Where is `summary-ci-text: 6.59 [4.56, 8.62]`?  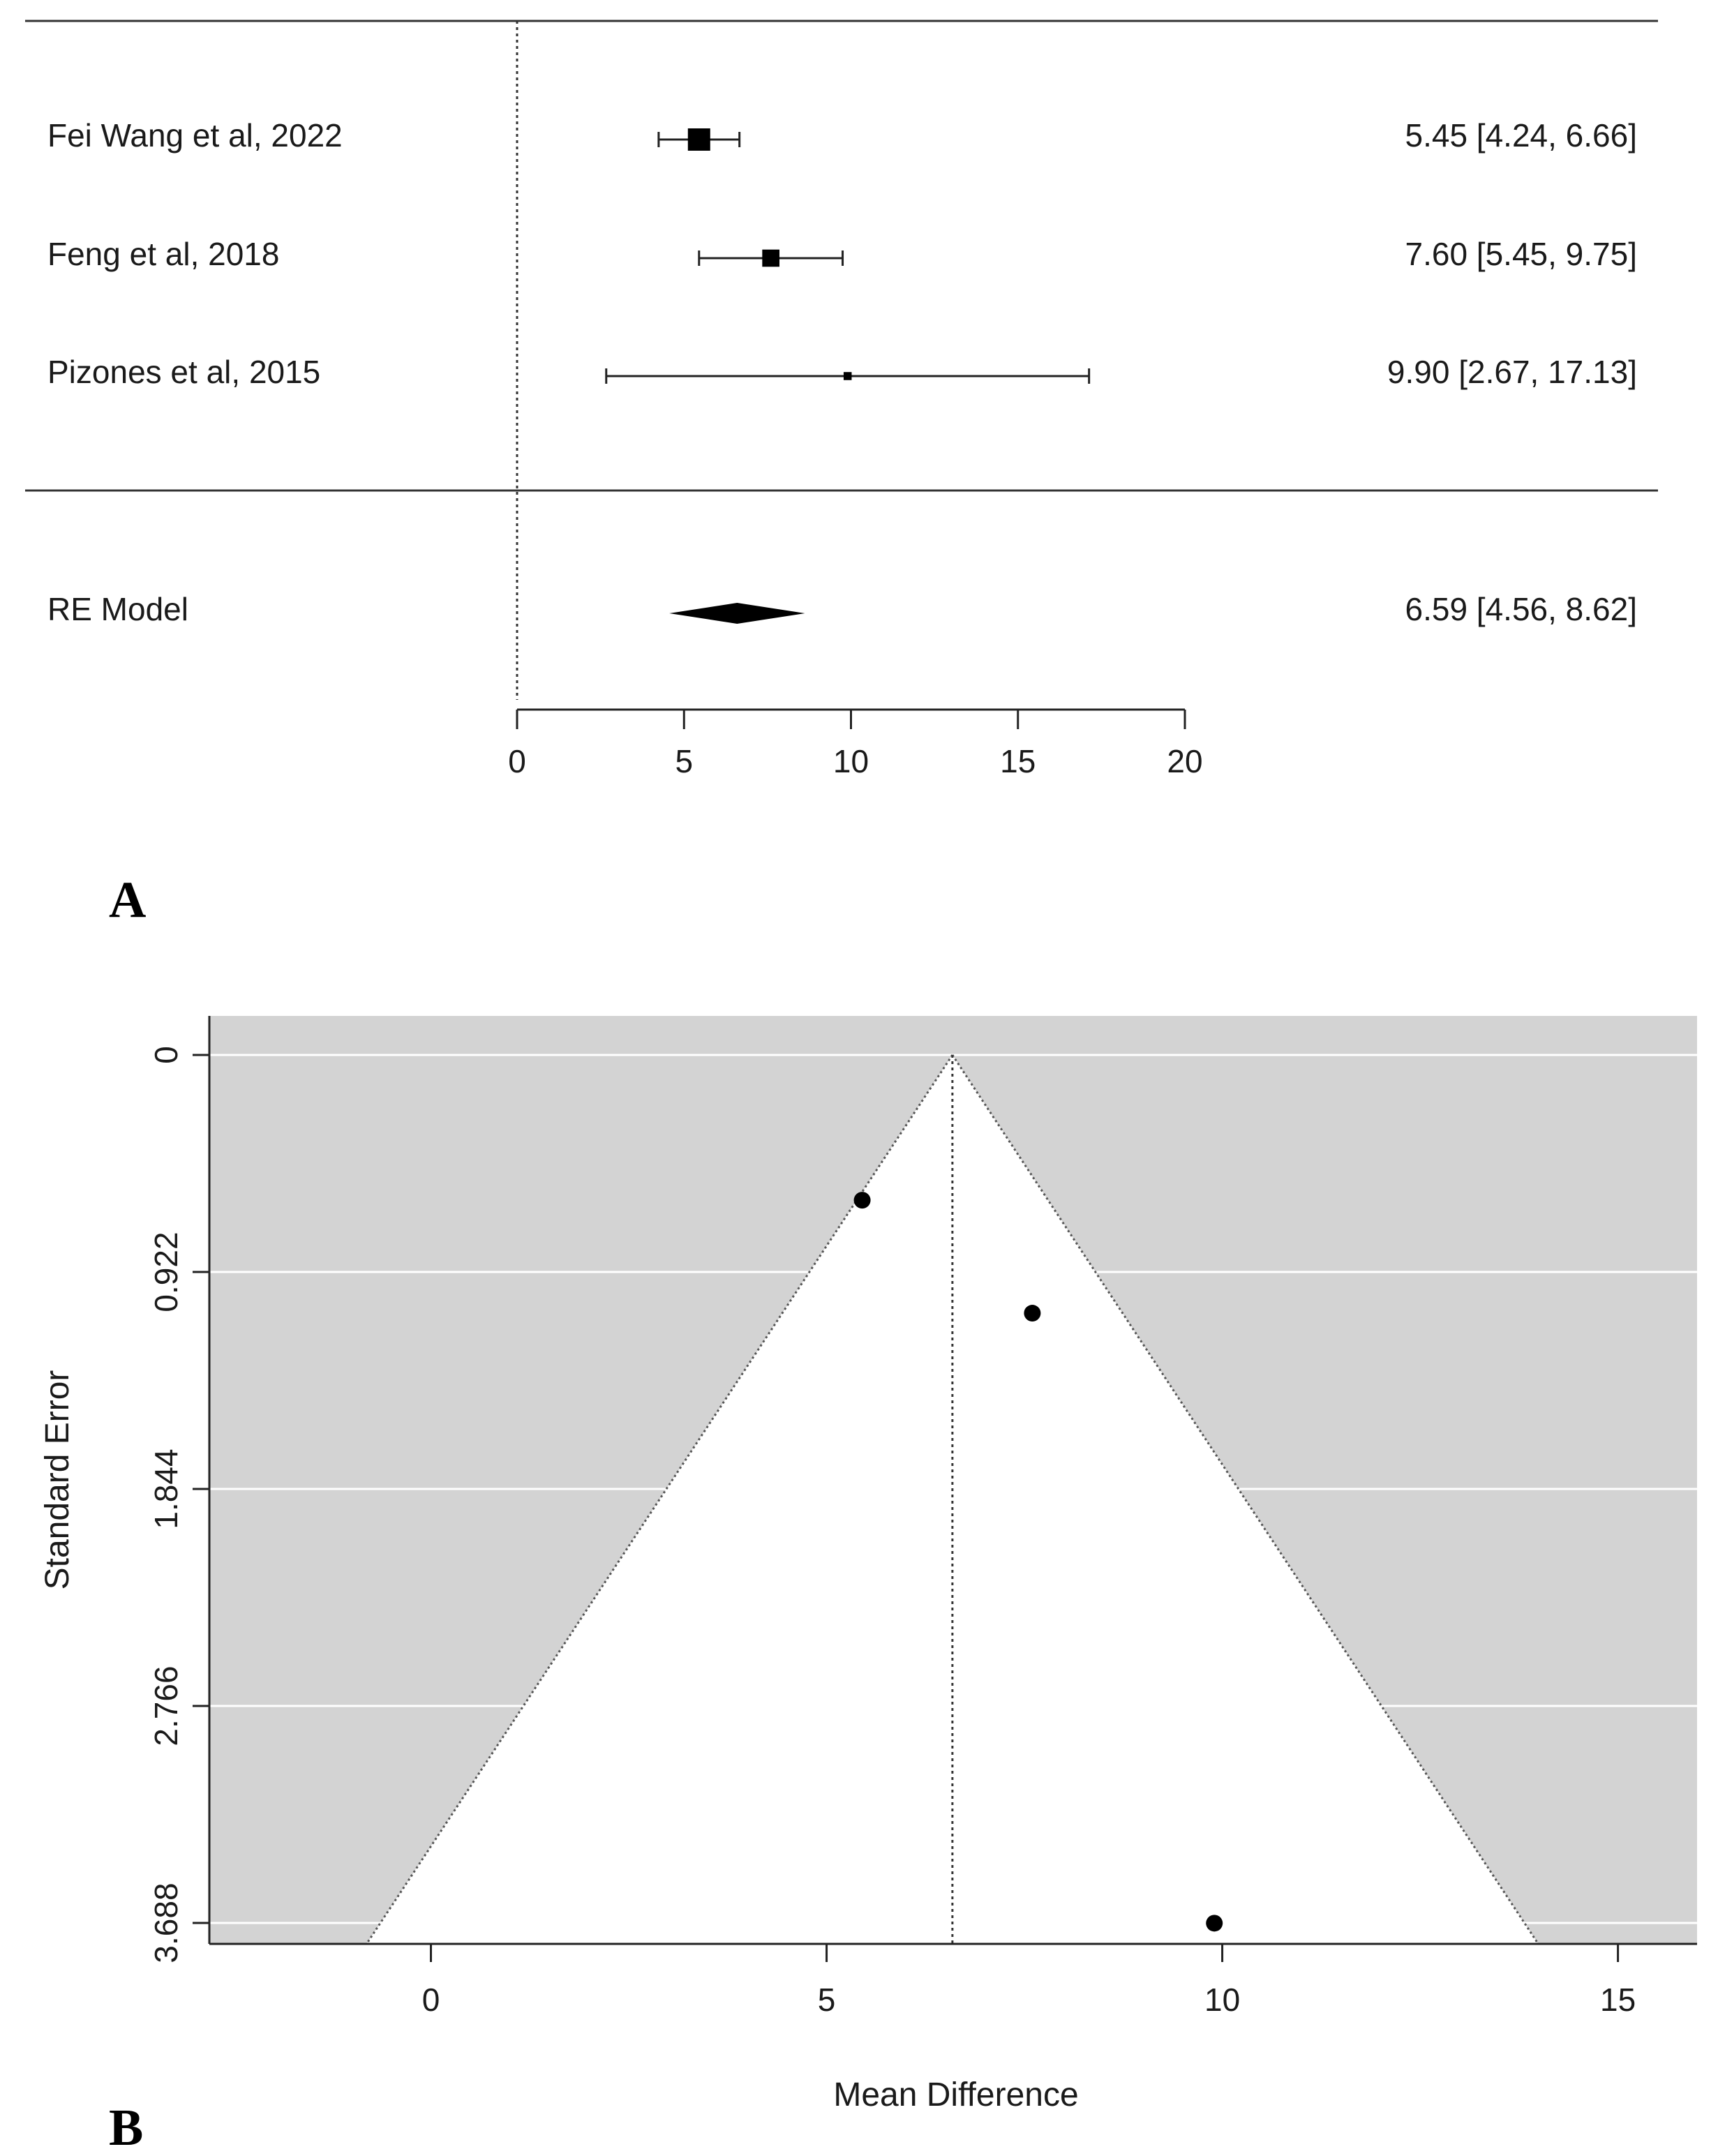 summary-ci-text: 6.59 [4.56, 8.62] is located at coordinates (1522, 609).